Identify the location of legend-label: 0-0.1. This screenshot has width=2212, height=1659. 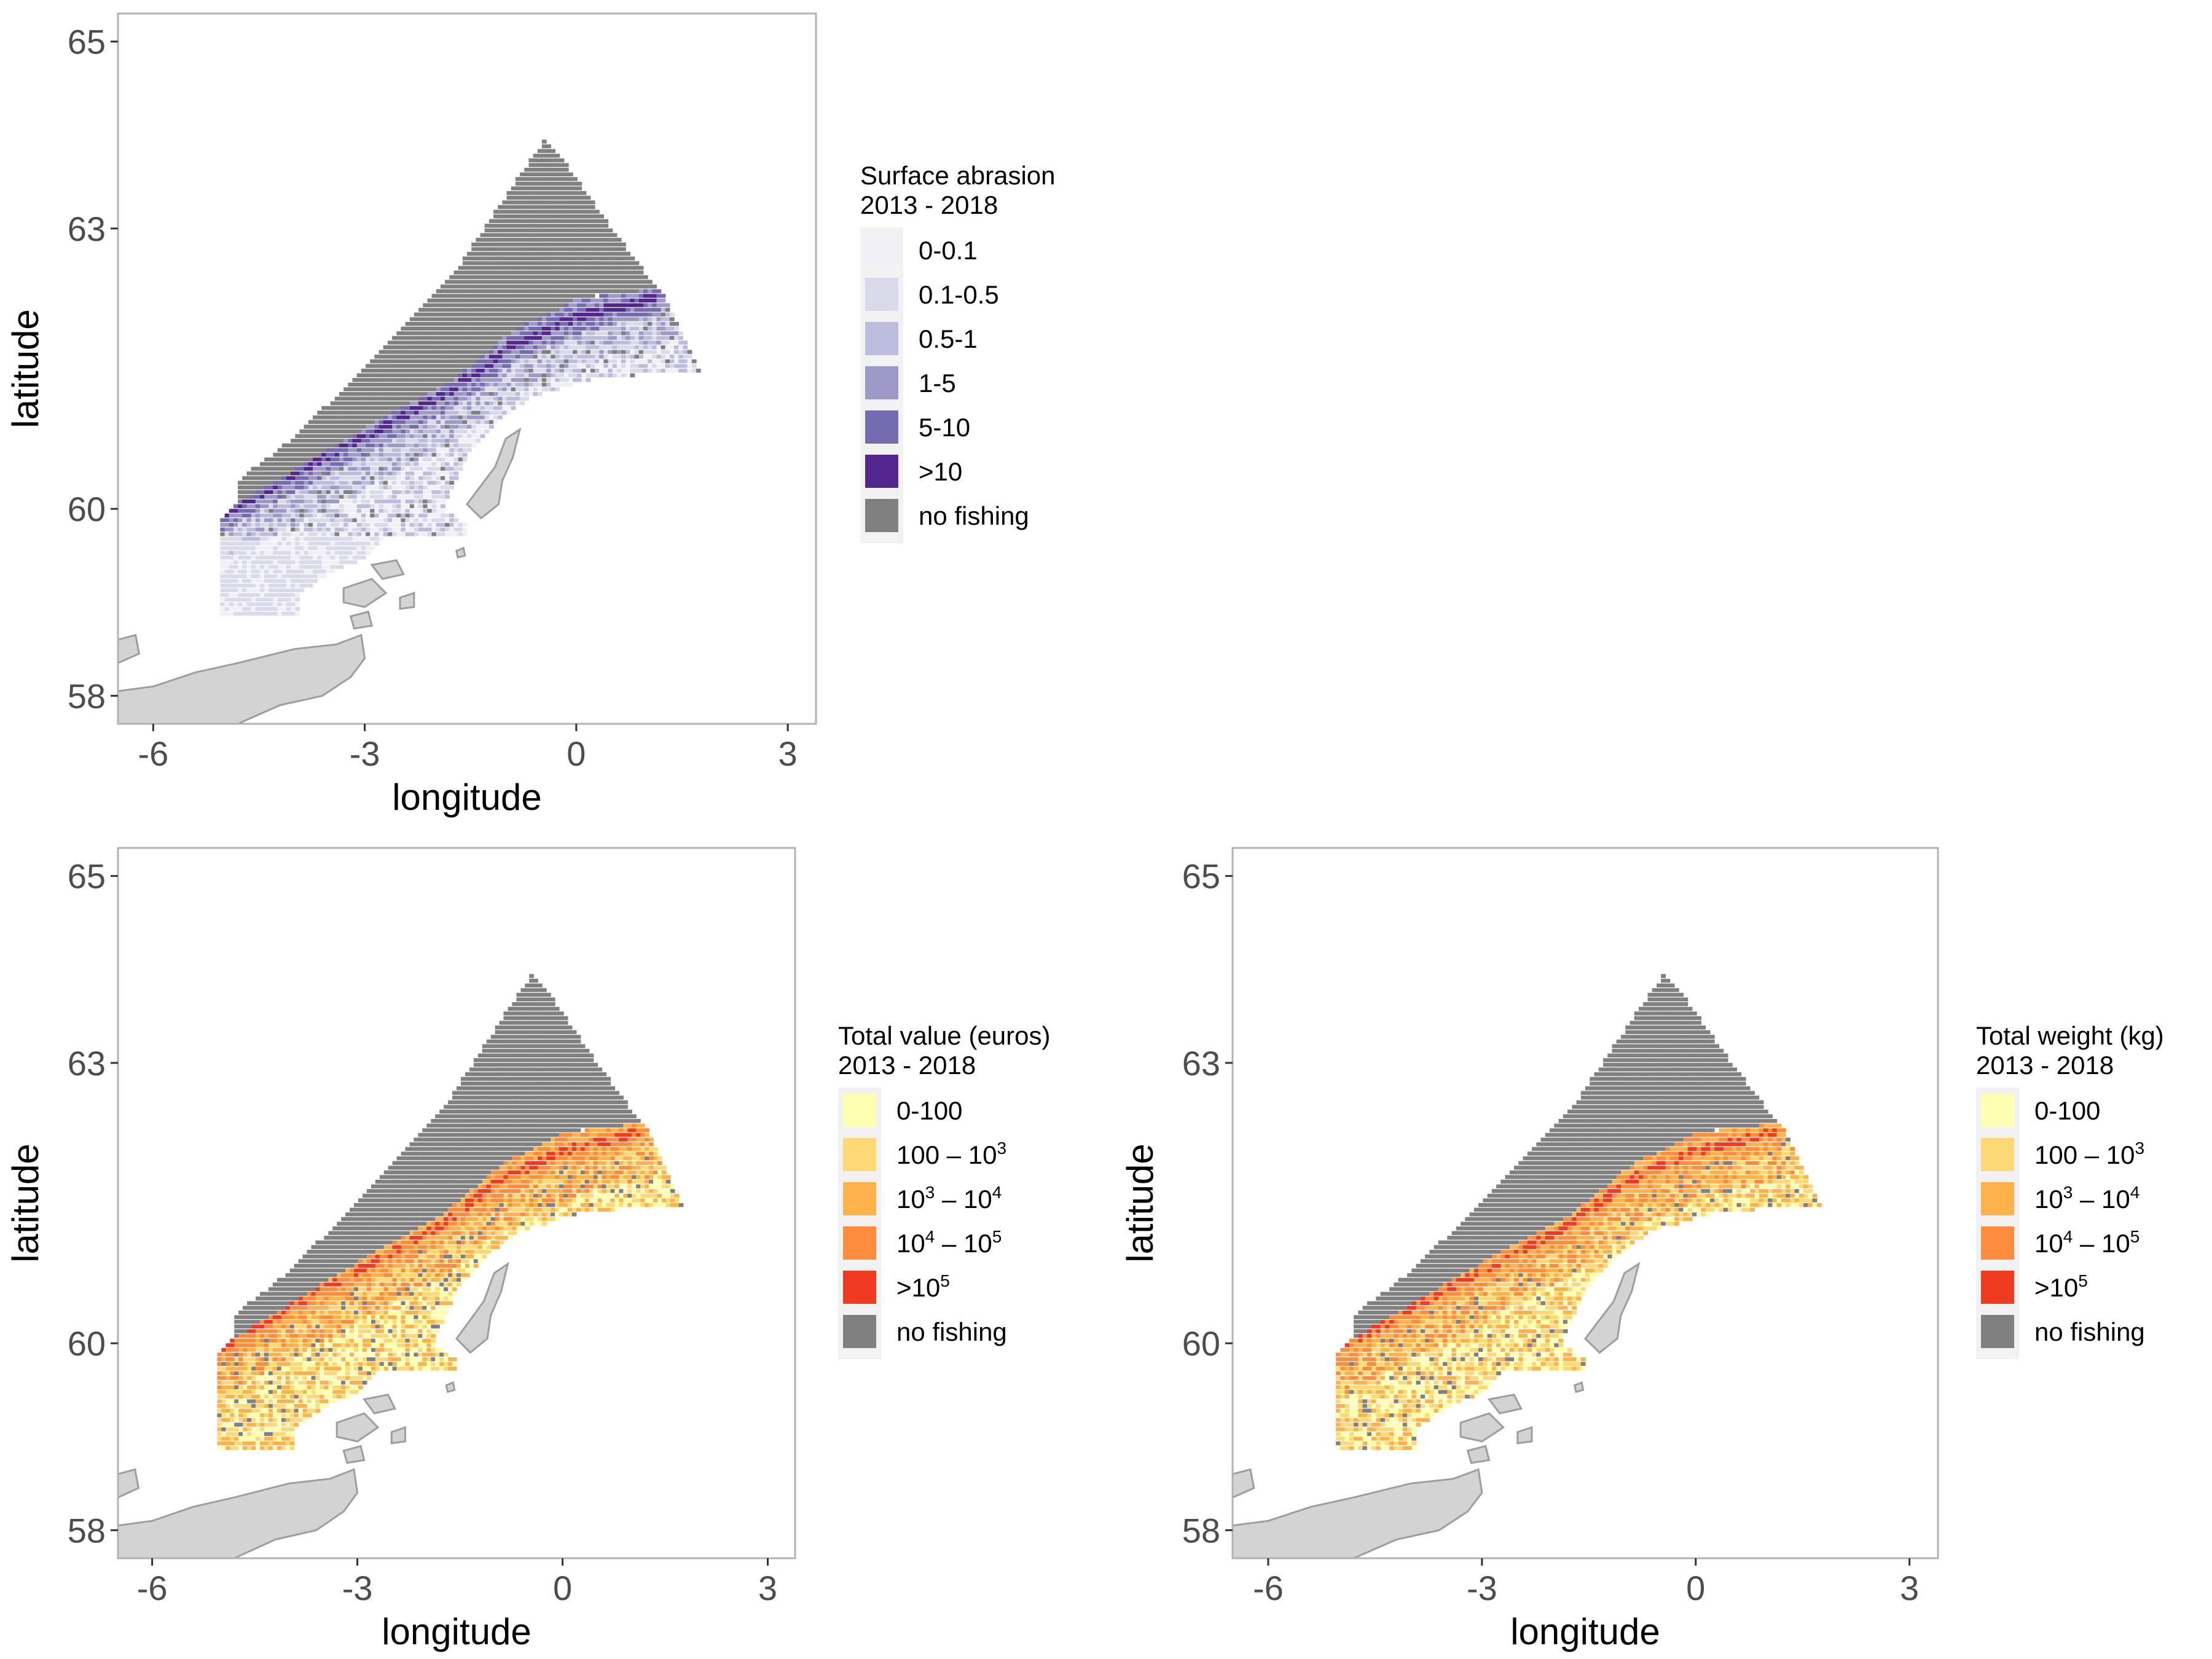
(948, 250).